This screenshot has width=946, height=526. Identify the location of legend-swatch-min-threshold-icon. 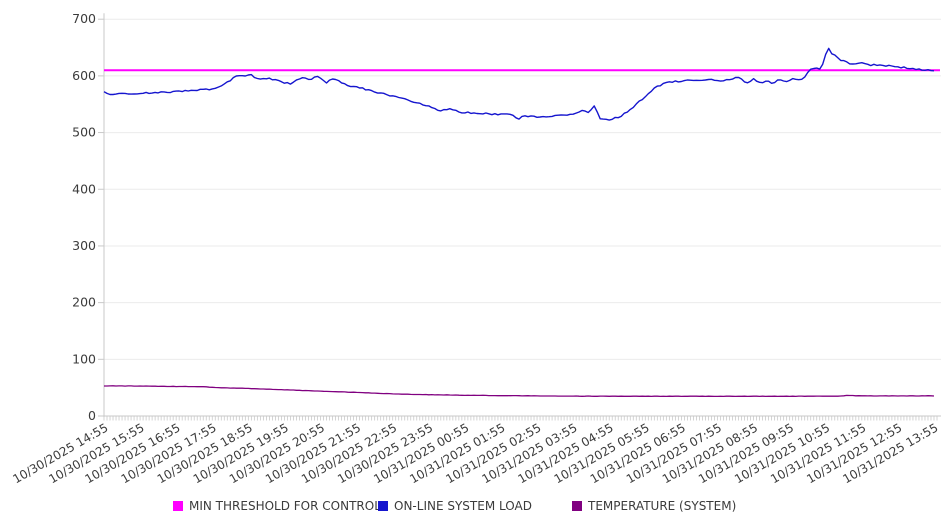
(178, 506).